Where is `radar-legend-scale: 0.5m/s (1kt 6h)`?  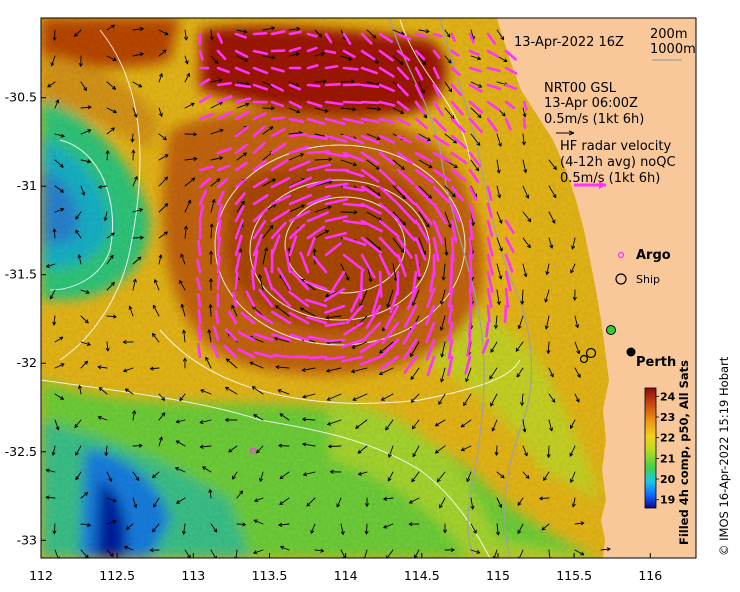 radar-legend-scale: 0.5m/s (1kt 6h) is located at coordinates (610, 178).